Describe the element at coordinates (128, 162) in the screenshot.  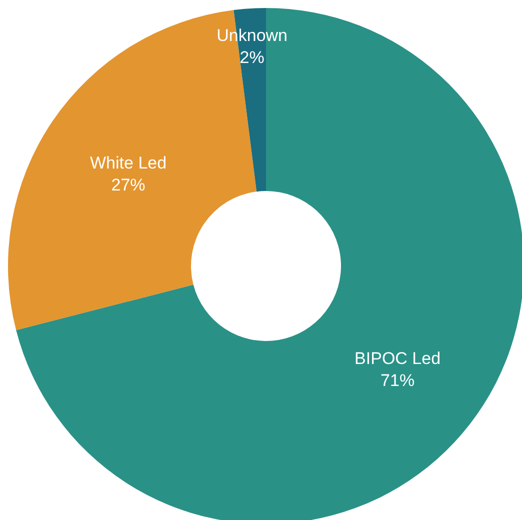
I see `slice-label: White Led` at that location.